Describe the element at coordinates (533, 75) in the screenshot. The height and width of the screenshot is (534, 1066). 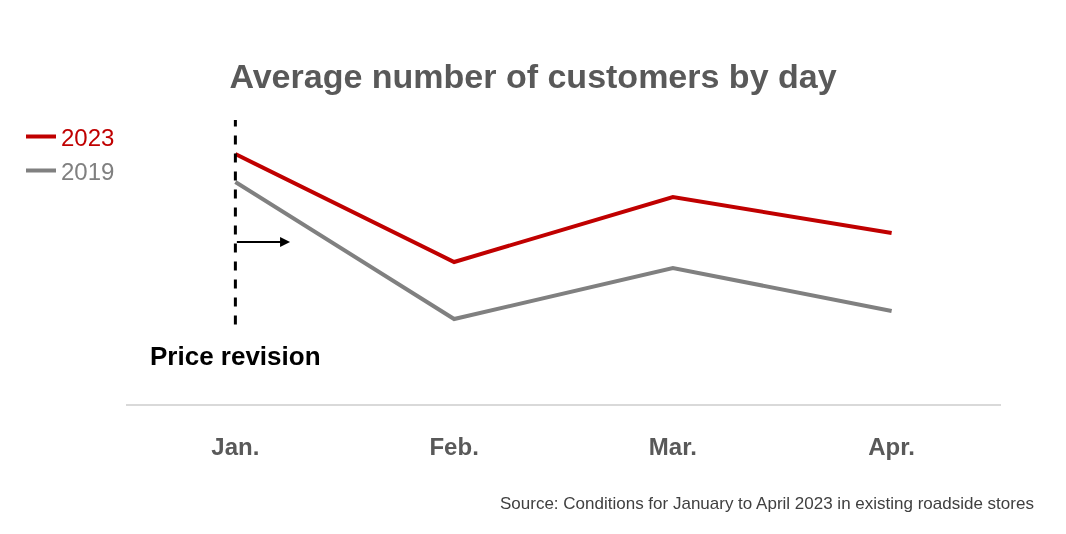
I see `chart-title: Average number of customers by day` at that location.